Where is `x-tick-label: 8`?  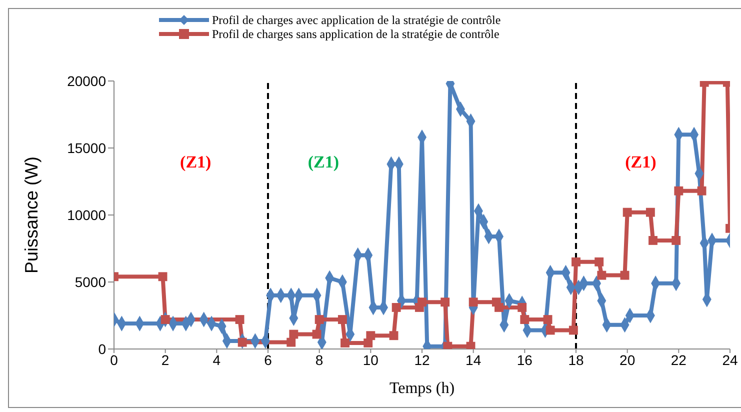 x-tick-label: 8 is located at coordinates (319, 360).